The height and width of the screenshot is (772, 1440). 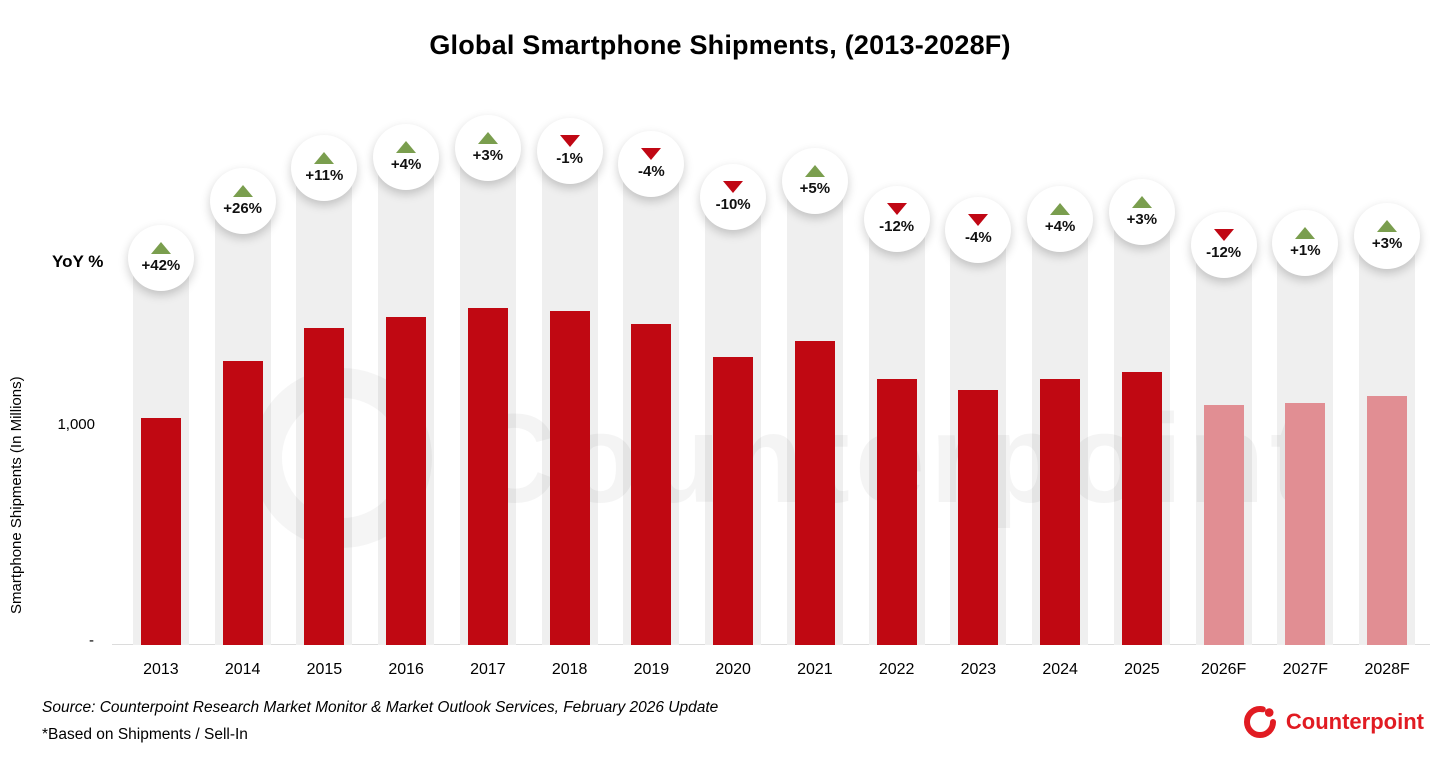 I want to click on chart-column-2027F: +1% 2027F, so click(x=1306, y=386).